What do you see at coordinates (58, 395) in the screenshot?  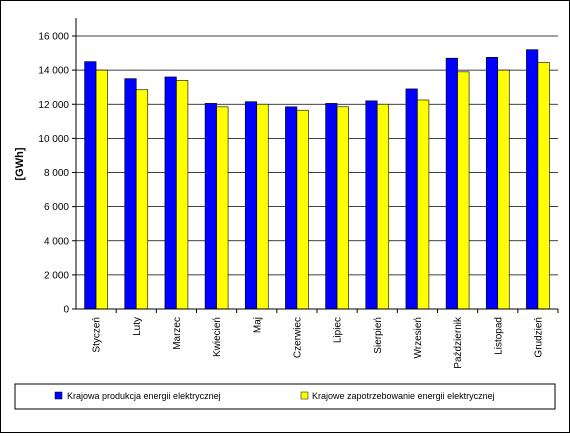 I see `legend-swatch-production` at bounding box center [58, 395].